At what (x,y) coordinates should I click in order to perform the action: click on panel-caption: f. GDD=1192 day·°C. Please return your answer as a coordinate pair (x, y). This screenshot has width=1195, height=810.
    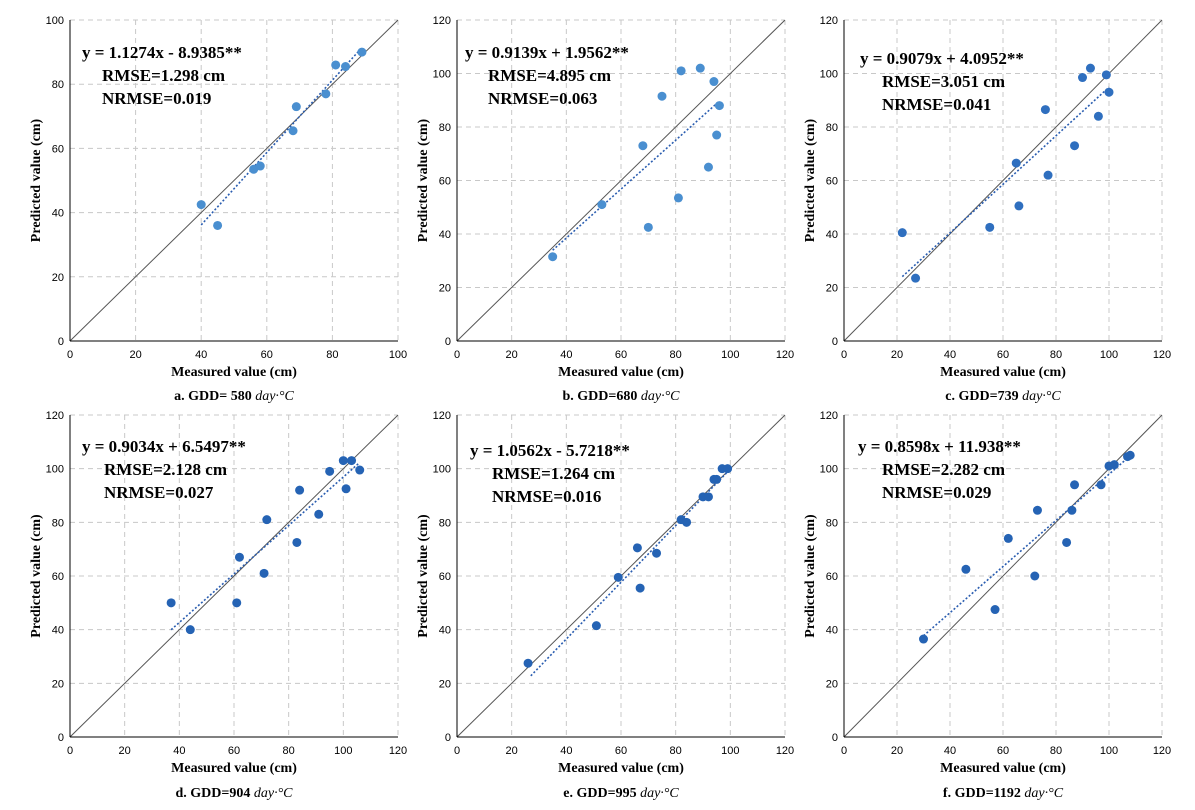
    Looking at the image, I should click on (1003, 793).